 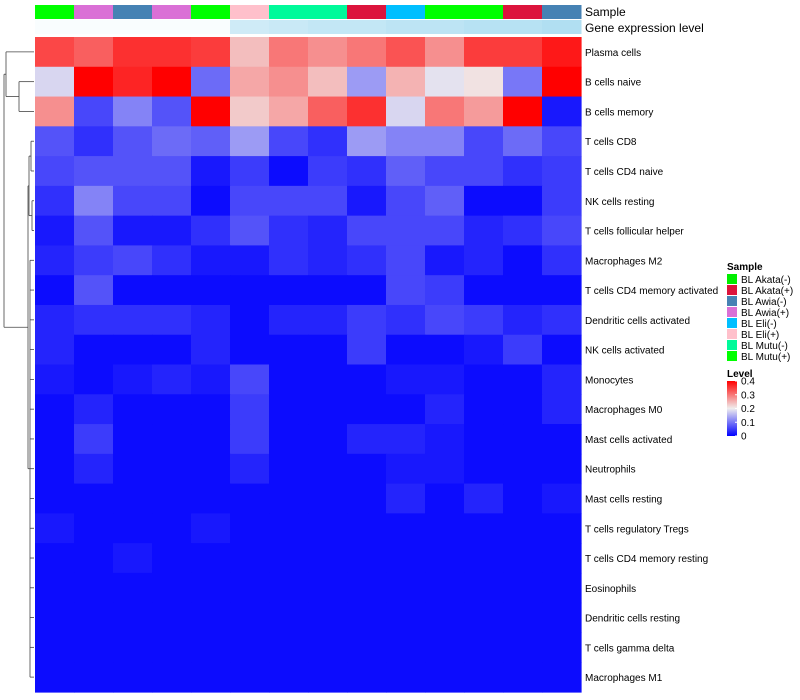 What do you see at coordinates (624, 410) in the screenshot?
I see `row-label: Macrophages M0` at bounding box center [624, 410].